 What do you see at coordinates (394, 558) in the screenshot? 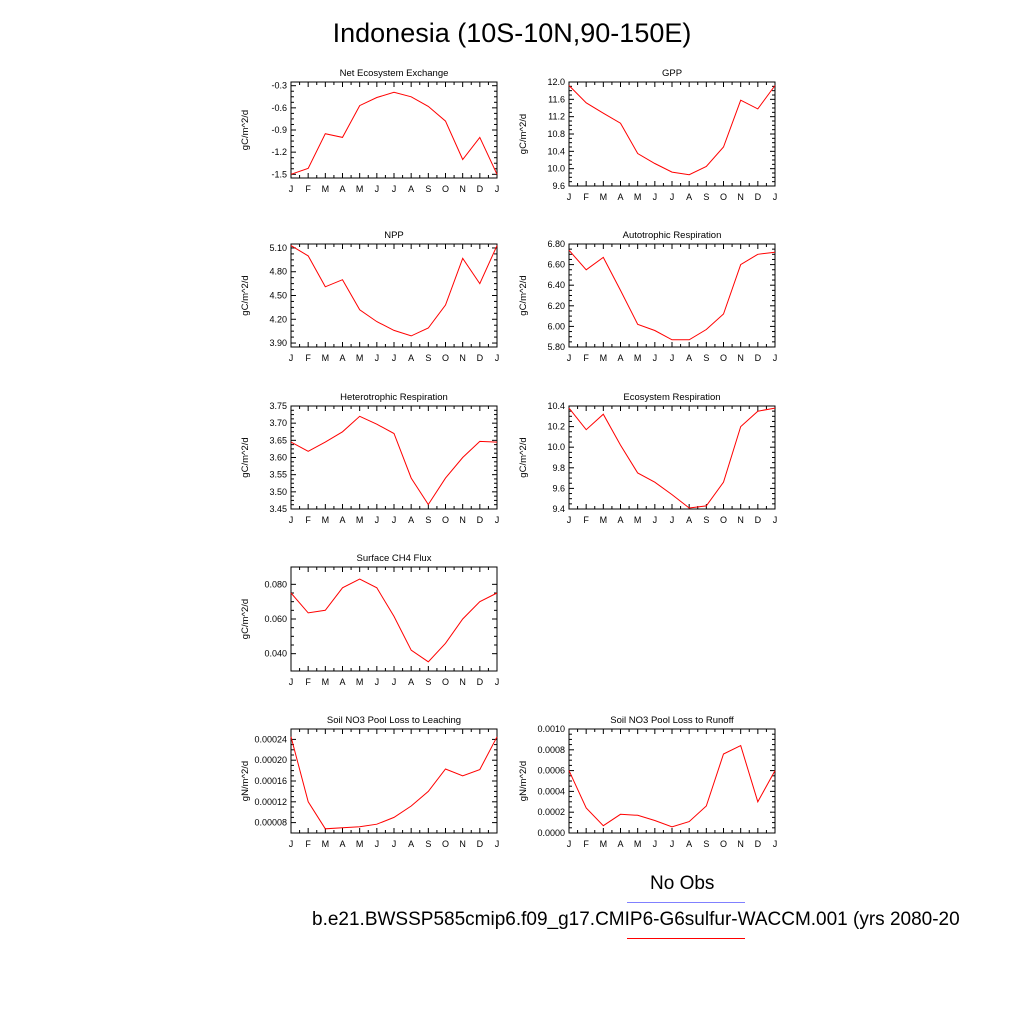
I see `panel-title: Surface CH4 Flux` at bounding box center [394, 558].